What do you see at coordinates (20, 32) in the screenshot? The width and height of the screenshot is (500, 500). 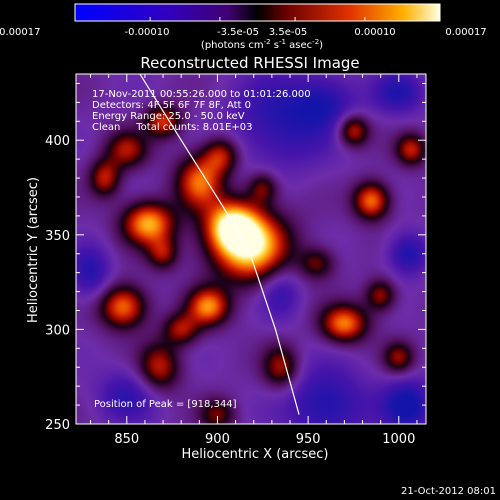 I see `colorbar-tick-label: -0.00017` at bounding box center [20, 32].